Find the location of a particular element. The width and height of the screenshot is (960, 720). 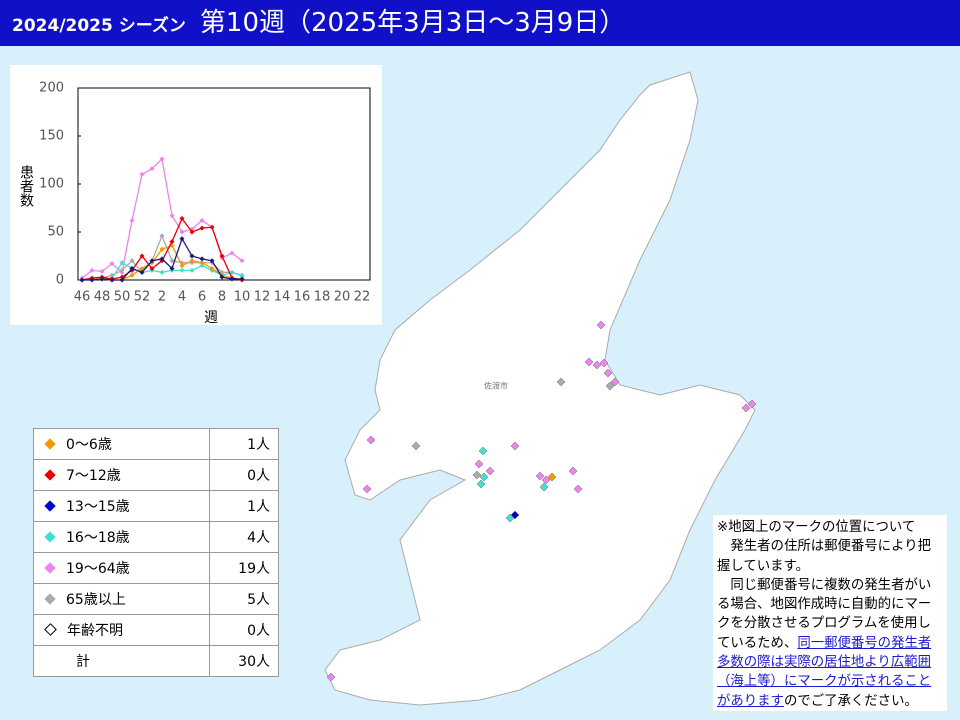

legend-count: 4人 is located at coordinates (244, 537).